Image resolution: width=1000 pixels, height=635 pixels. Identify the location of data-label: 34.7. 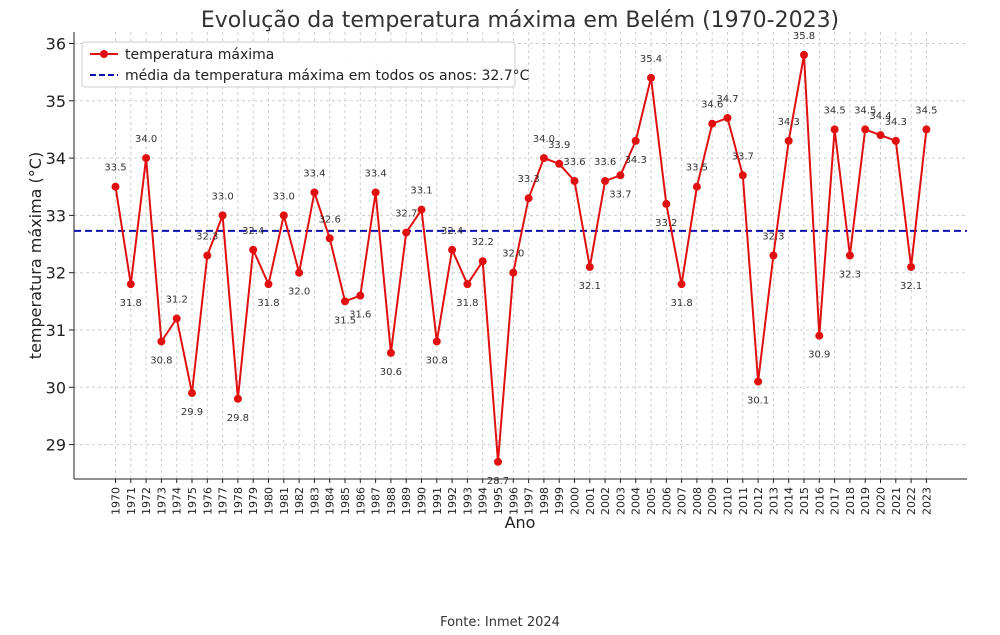
(727, 99).